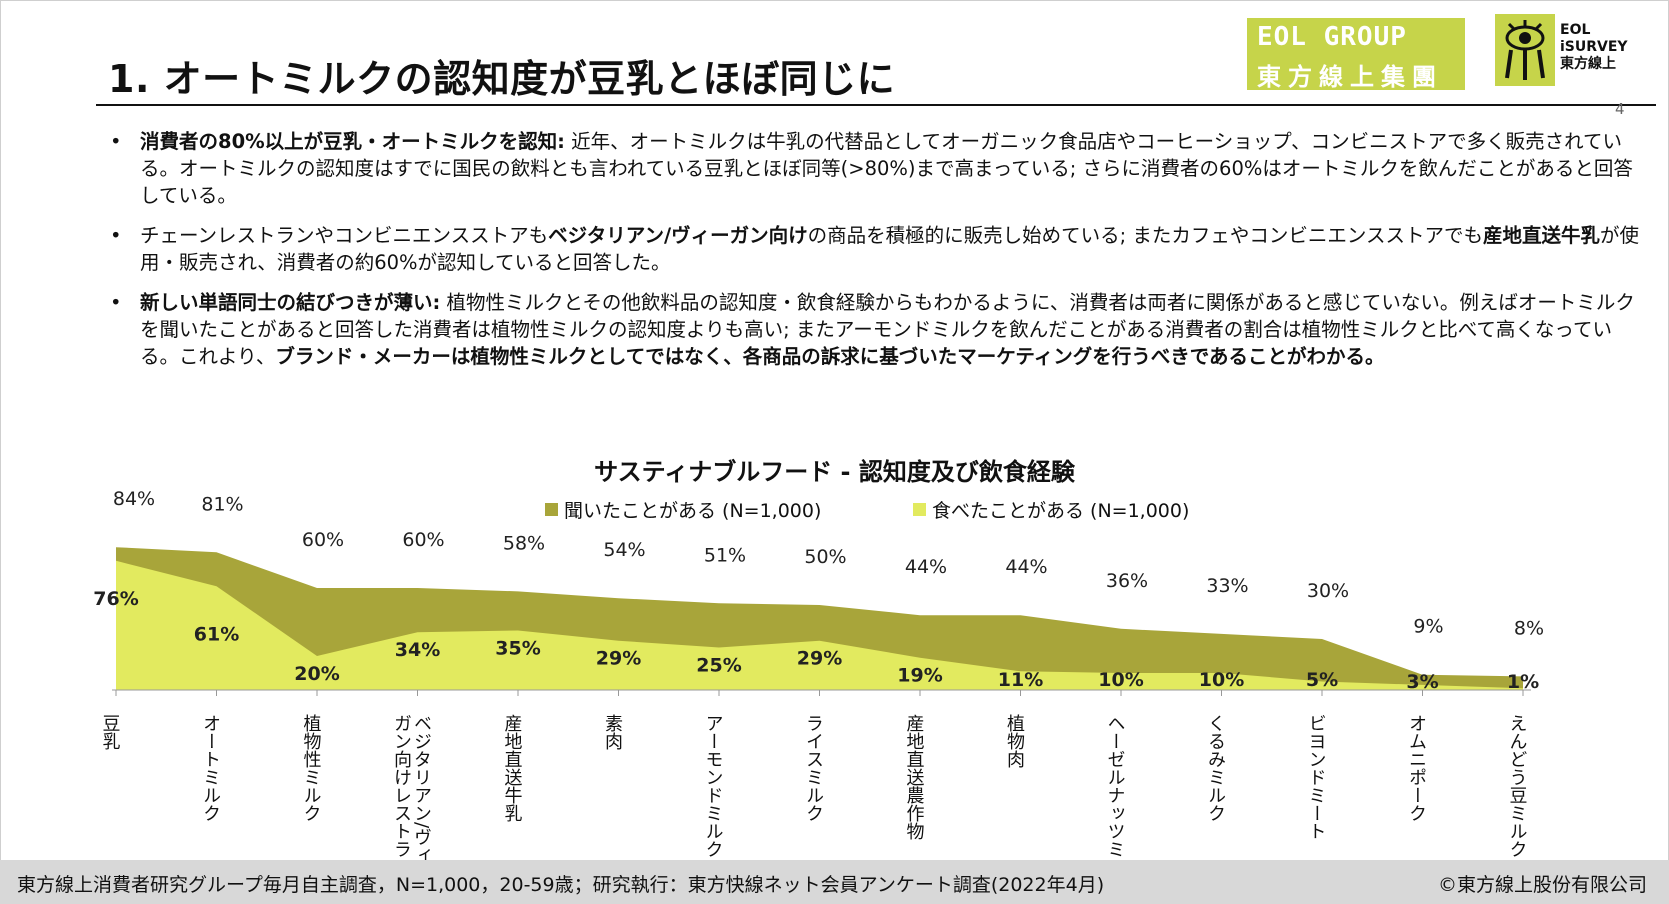 This screenshot has height=904, width=1669. Describe the element at coordinates (693, 511) in the screenshot. I see `legend-label-heard: 聞いたことがある (N=1,000)` at that location.